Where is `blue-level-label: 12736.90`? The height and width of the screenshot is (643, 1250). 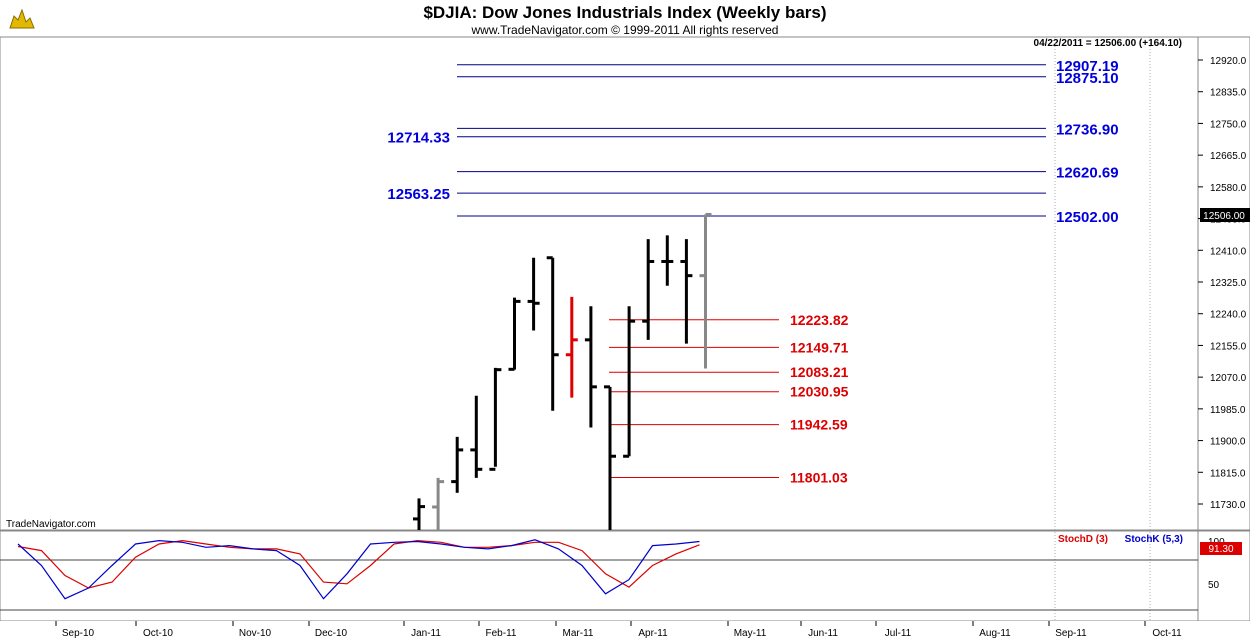
blue-level-label: 12736.90 is located at coordinates (1087, 129).